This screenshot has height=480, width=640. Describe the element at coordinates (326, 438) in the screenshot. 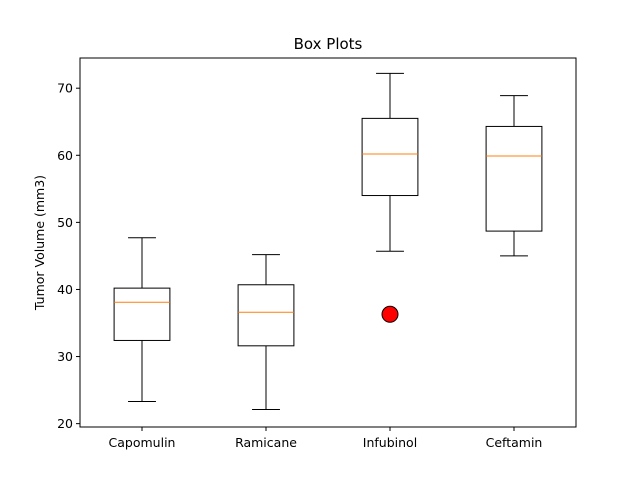

I see `x-axis: Capomulin Ramicane Infubinol Ceftamin` at that location.